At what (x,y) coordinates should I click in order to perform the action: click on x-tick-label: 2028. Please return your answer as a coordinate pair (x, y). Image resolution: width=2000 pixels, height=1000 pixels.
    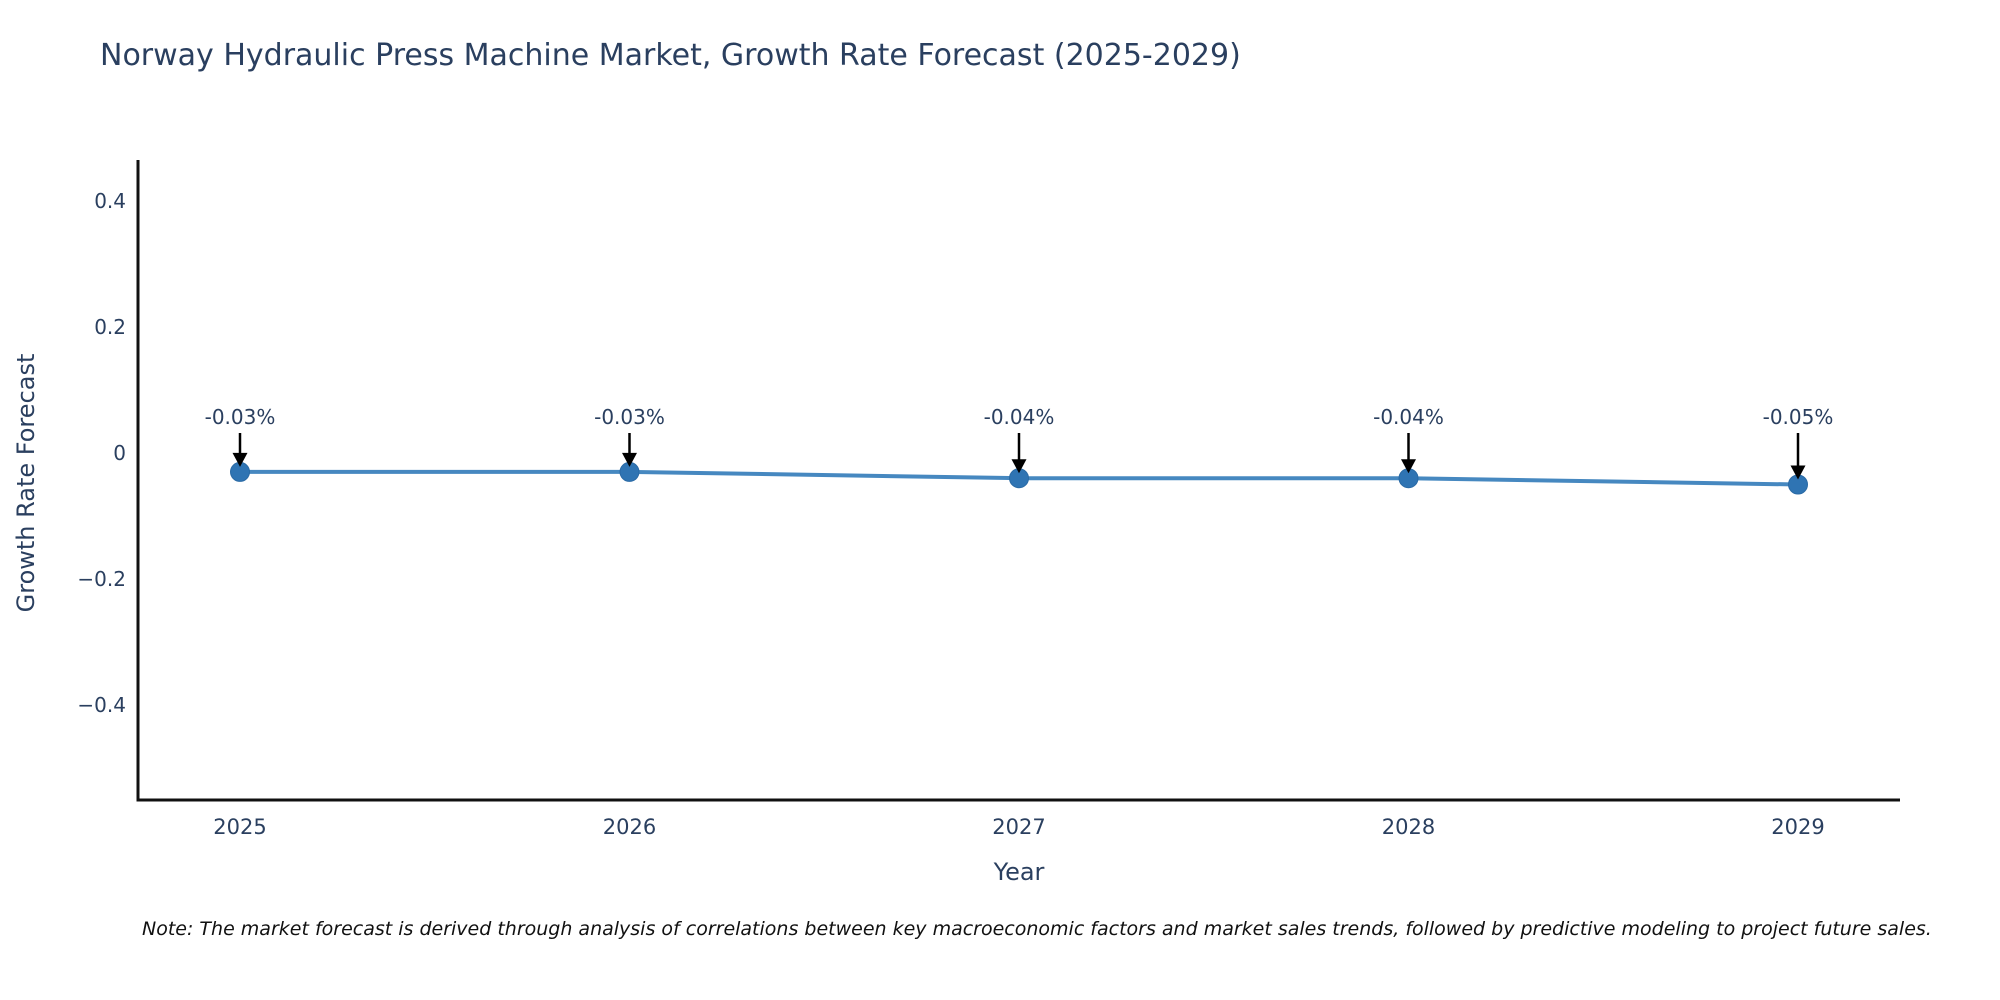
    Looking at the image, I should click on (1408, 827).